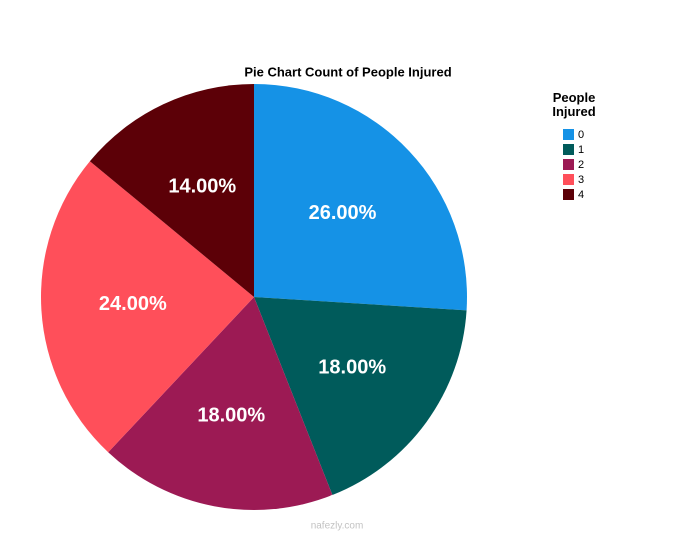  What do you see at coordinates (581, 195) in the screenshot?
I see `legend-label: 4` at bounding box center [581, 195].